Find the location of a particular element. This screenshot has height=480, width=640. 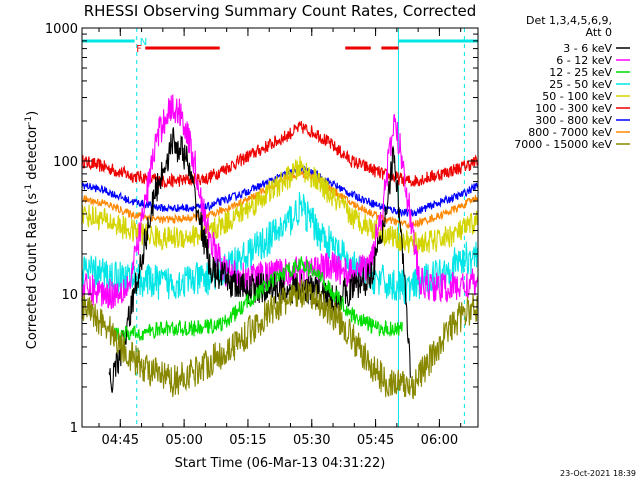

x-tick-label-0: 04:45 is located at coordinates (120, 440).